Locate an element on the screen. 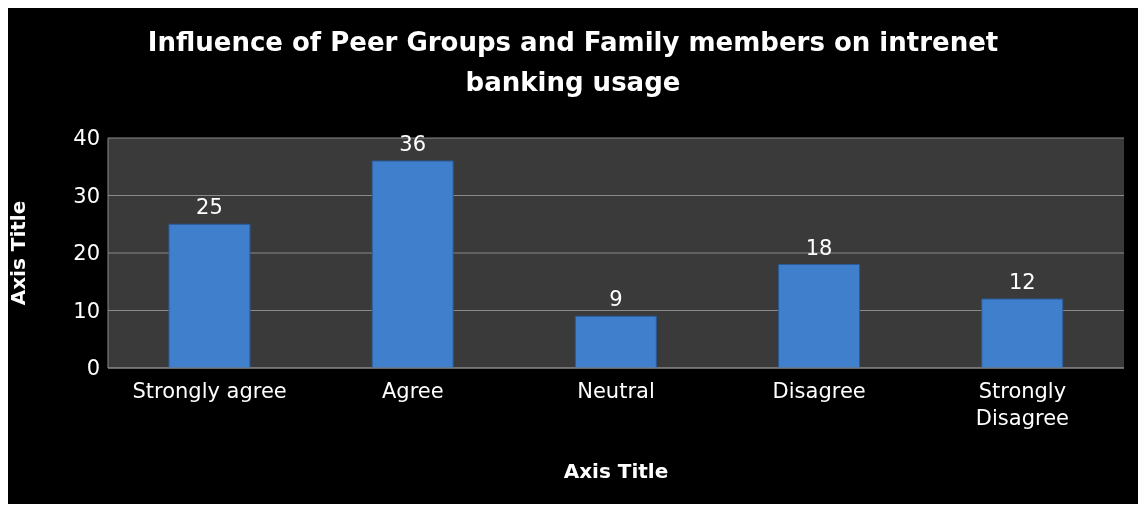  x-tick-label: Strongly agree is located at coordinates (209, 391).